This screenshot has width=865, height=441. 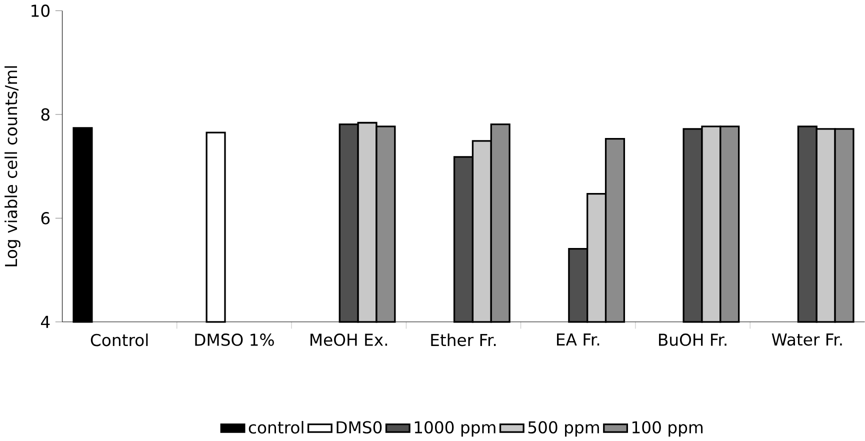 What do you see at coordinates (359, 427) in the screenshot?
I see `legend-label: DMS0` at bounding box center [359, 427].